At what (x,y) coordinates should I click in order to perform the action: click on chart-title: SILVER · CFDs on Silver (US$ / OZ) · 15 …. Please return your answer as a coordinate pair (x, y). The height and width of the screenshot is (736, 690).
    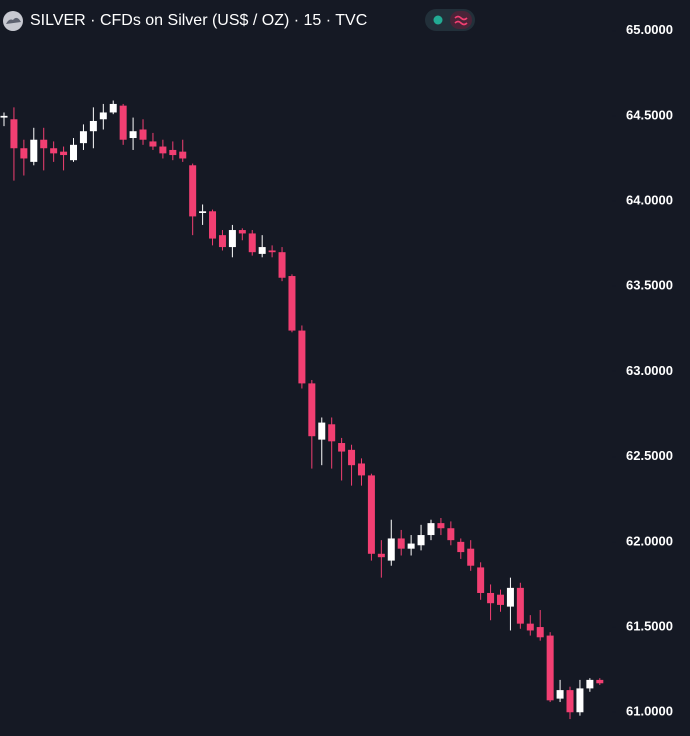
    Looking at the image, I should click on (198, 20).